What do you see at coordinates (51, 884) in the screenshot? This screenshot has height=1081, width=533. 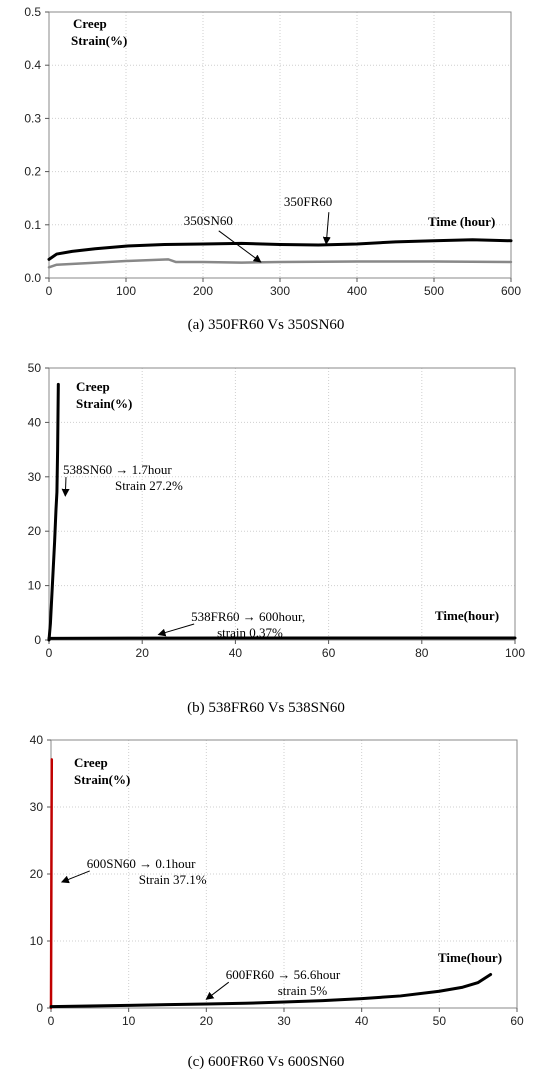 I see `series-line-600SN60` at bounding box center [51, 884].